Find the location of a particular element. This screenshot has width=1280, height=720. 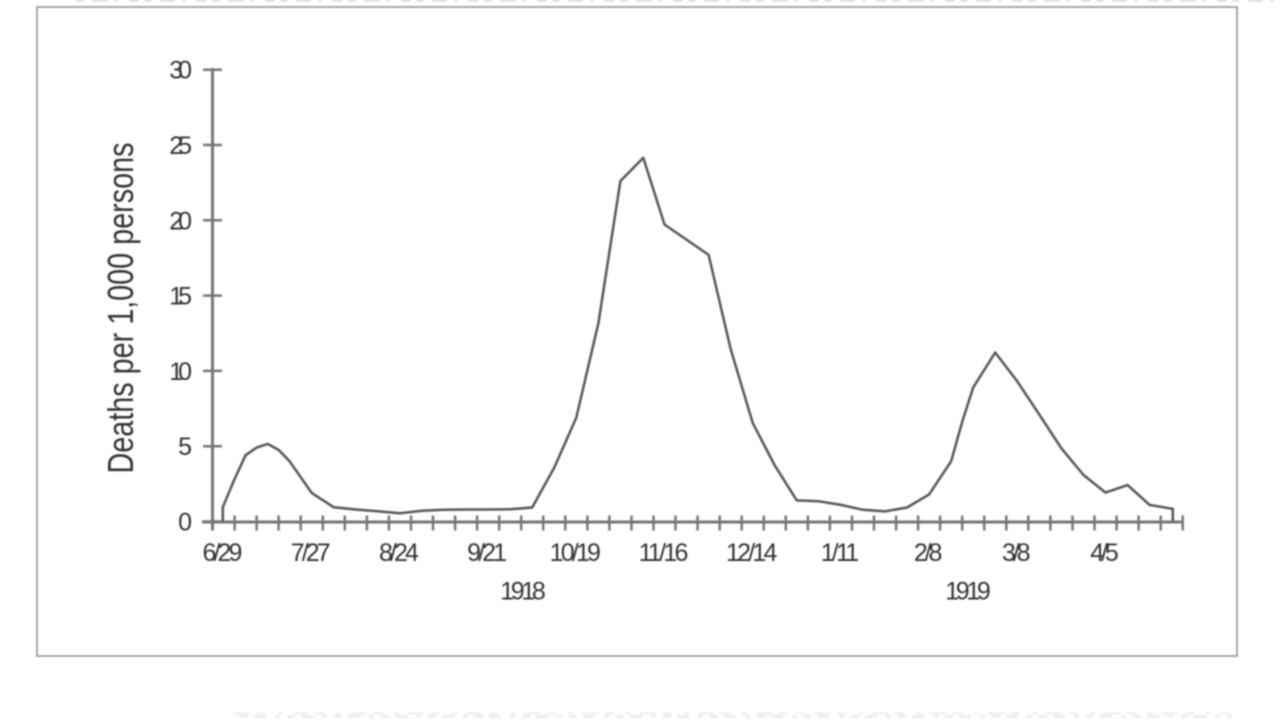

svg-text: 1919 is located at coordinates (968, 592).